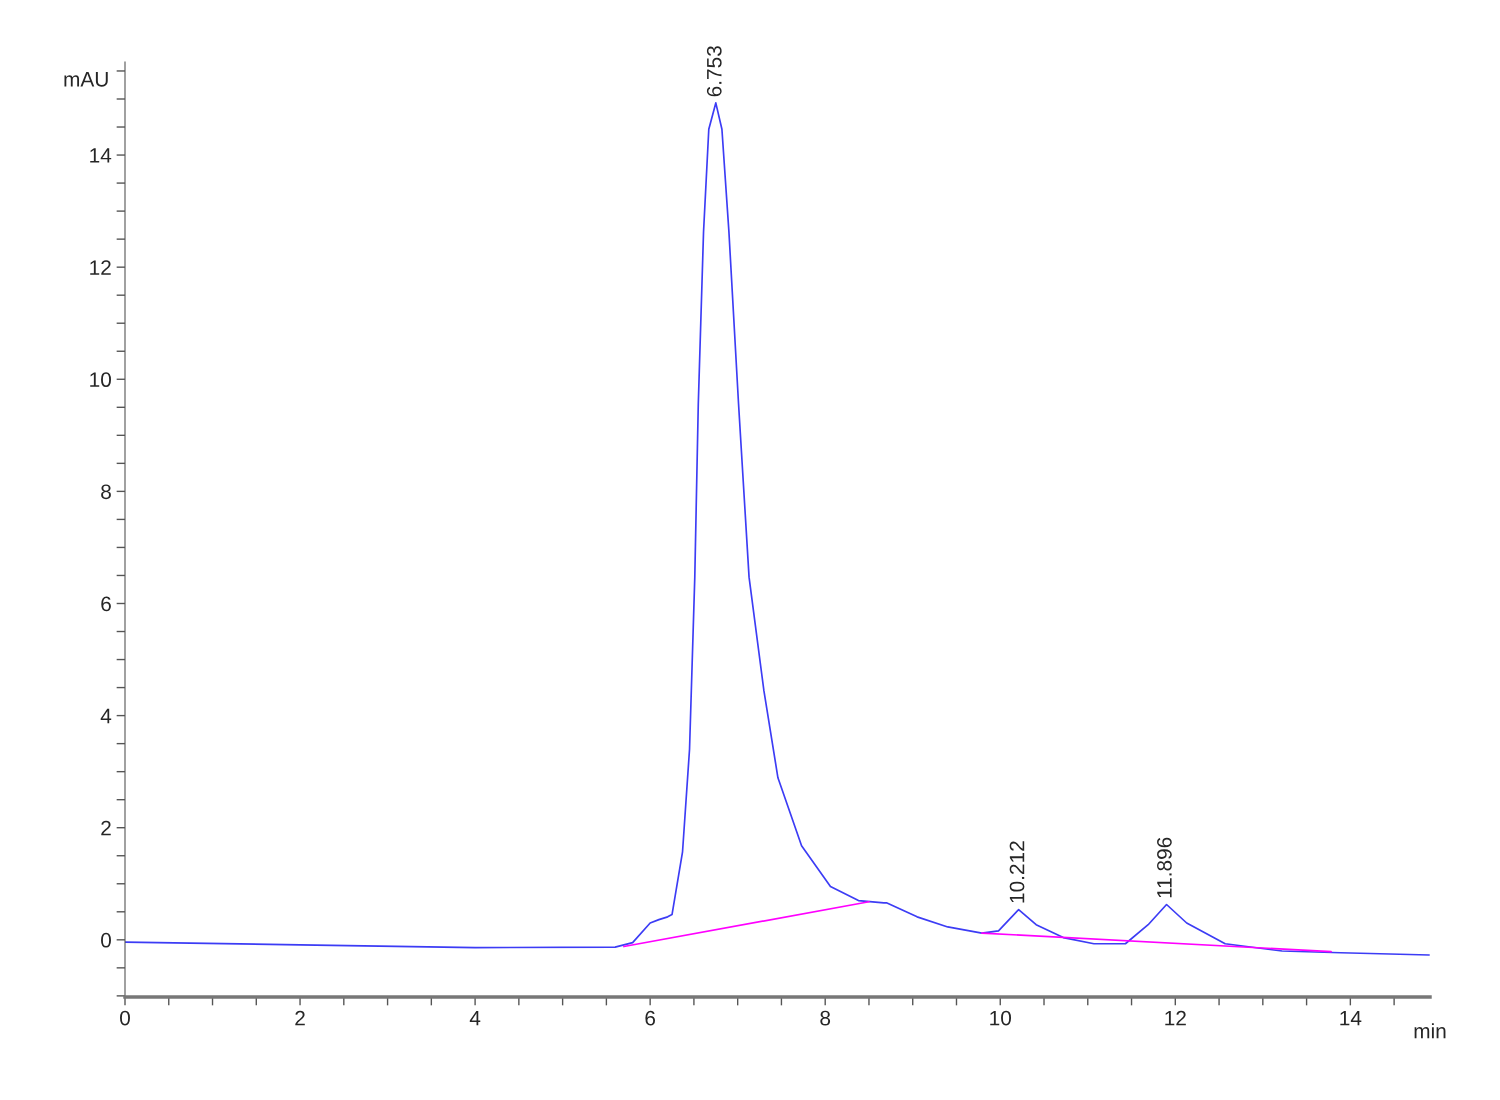 The image size is (1500, 1100). Describe the element at coordinates (1001, 1018) in the screenshot. I see `x-tick-label: 10` at that location.